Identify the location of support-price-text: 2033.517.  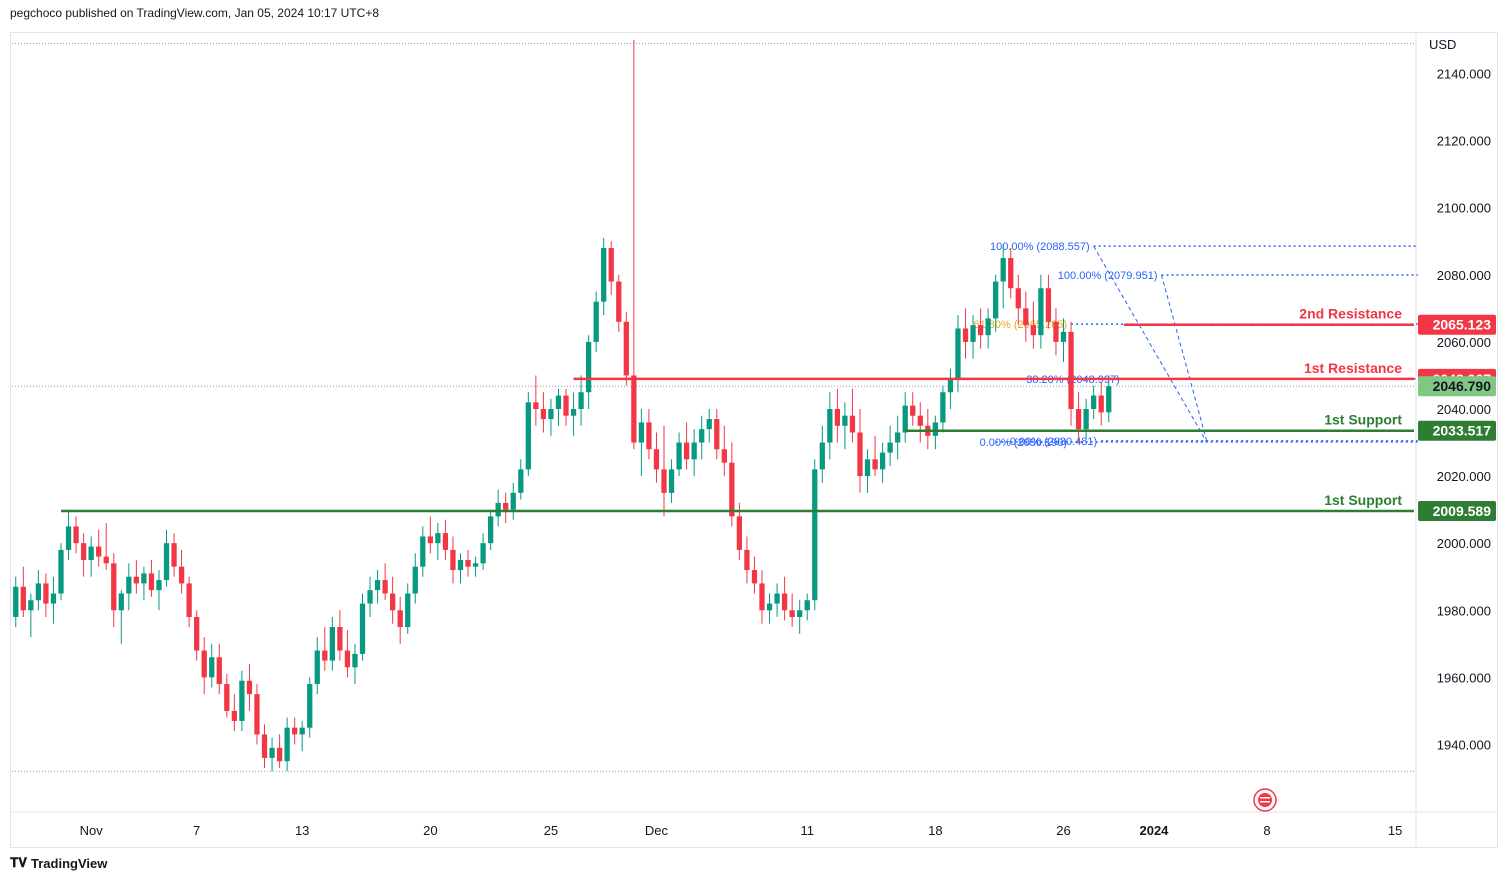
(1462, 431).